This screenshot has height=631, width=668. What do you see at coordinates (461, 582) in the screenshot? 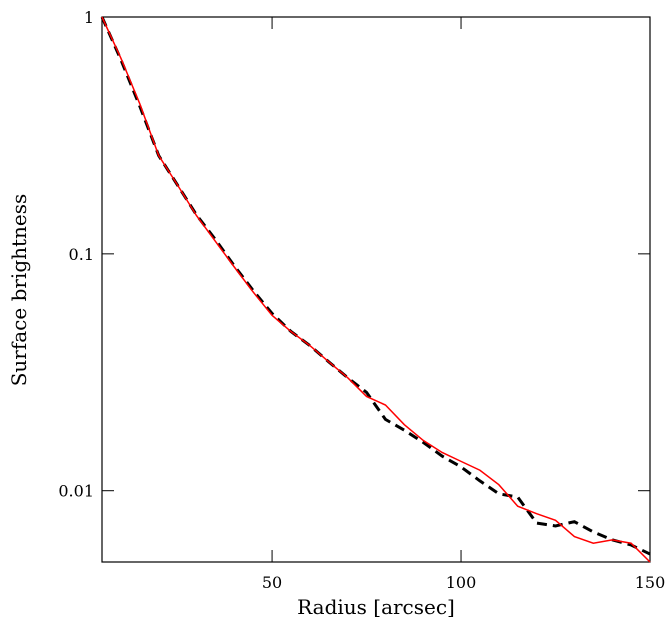
I see `x-tick-label: 100` at bounding box center [461, 582].